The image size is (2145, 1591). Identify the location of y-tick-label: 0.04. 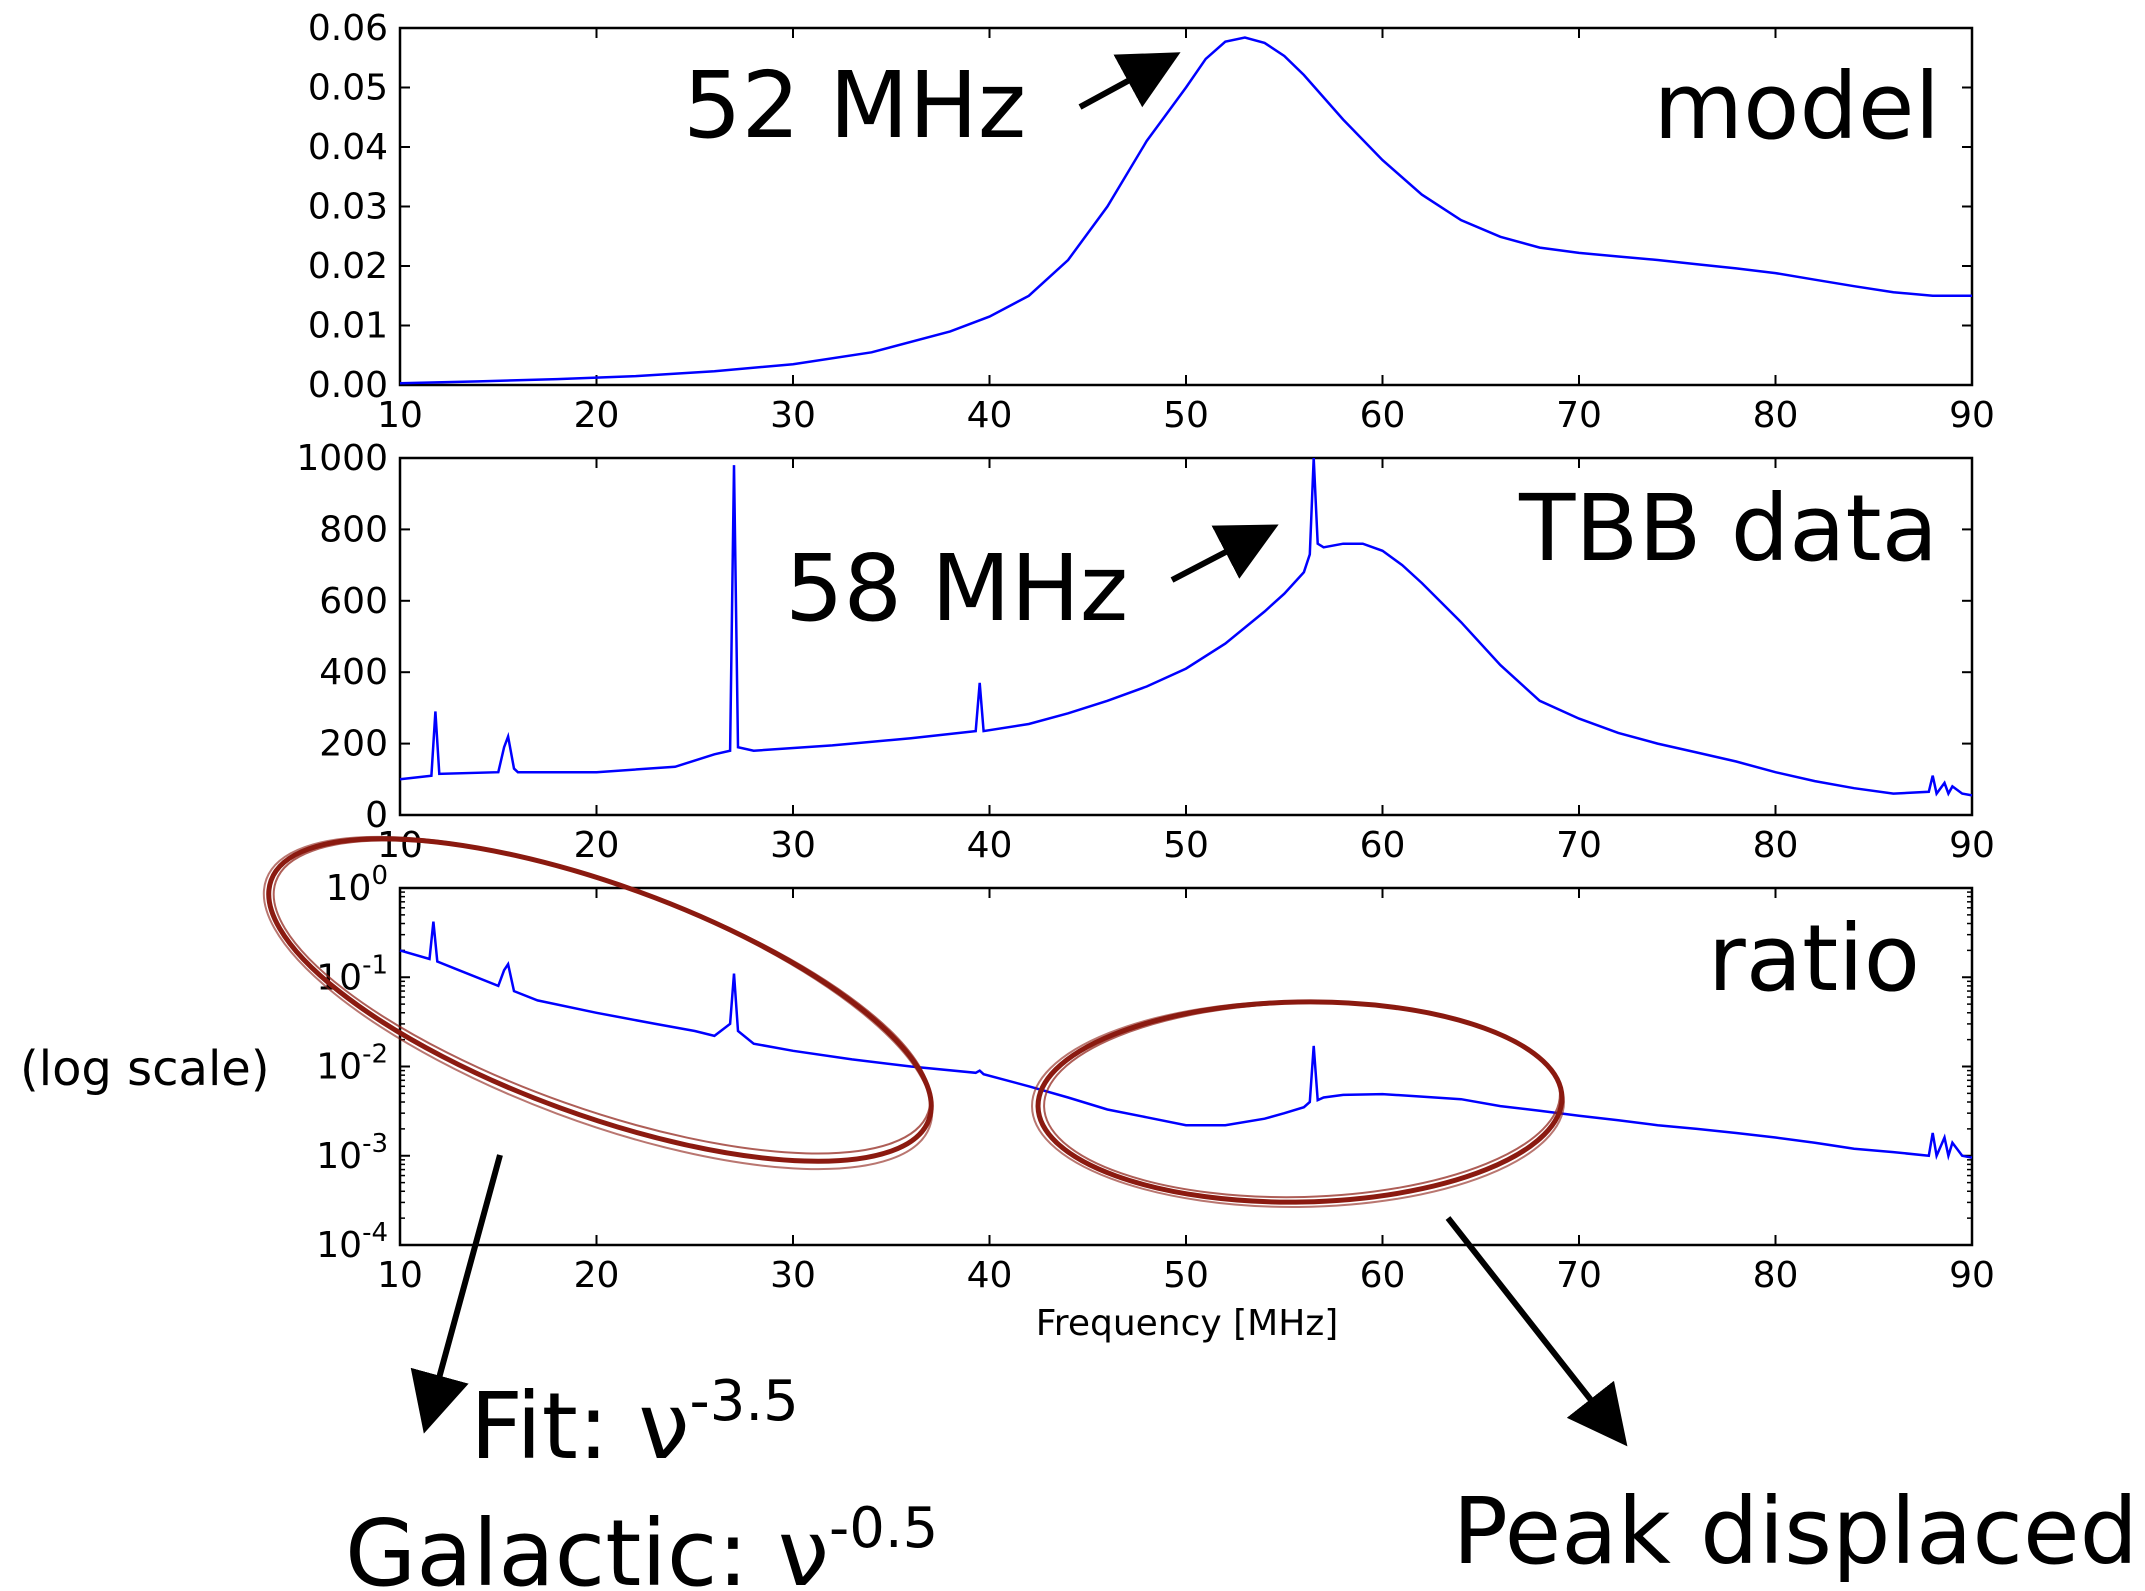
(348, 147).